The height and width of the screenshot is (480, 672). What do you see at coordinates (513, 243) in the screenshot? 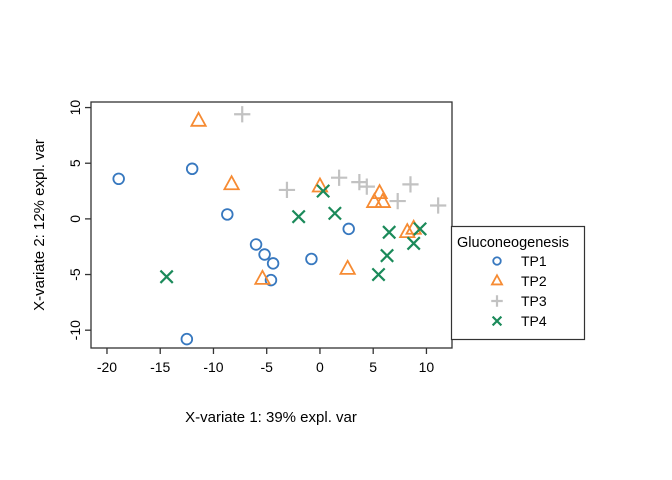
I see `legend-title: Gluconeogenesis` at bounding box center [513, 243].